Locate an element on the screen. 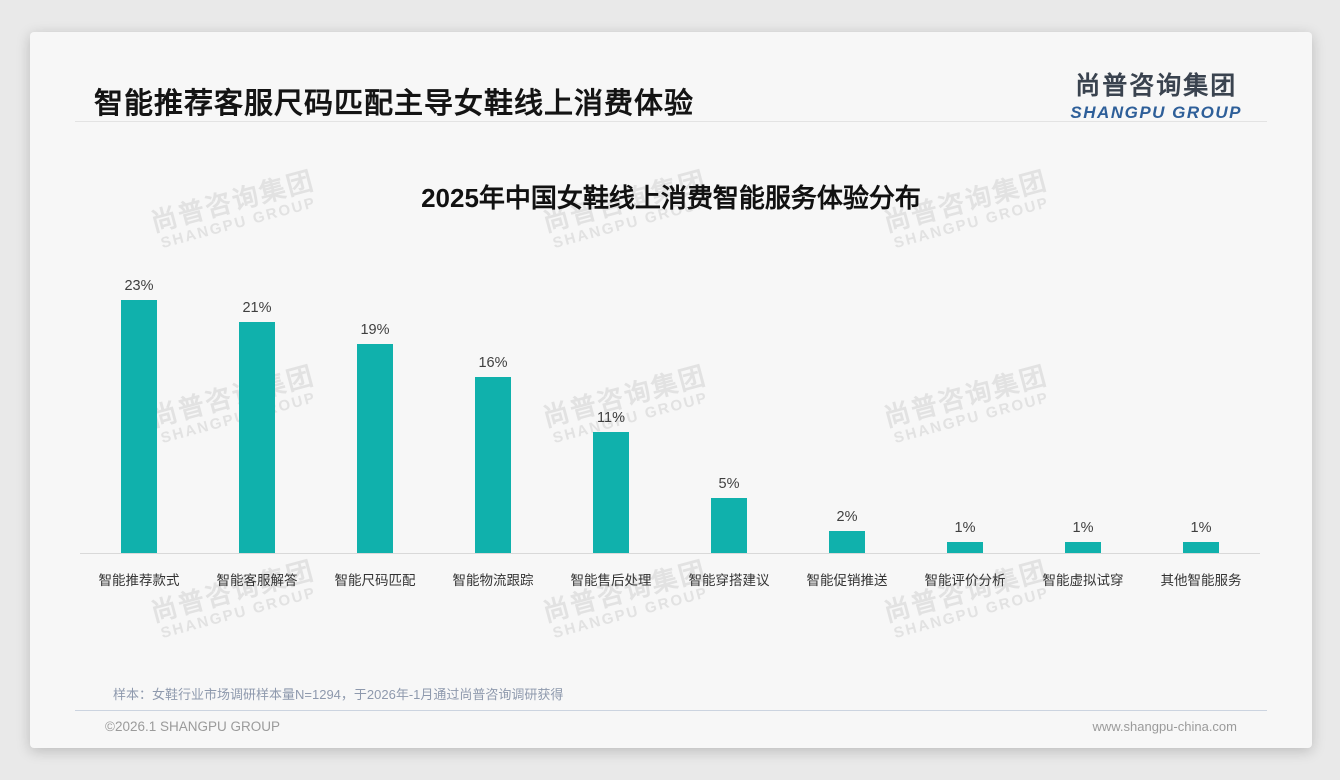  page-title: 智能推荐客服尺码匹配主导女鞋线上消费体验 is located at coordinates (394, 104).